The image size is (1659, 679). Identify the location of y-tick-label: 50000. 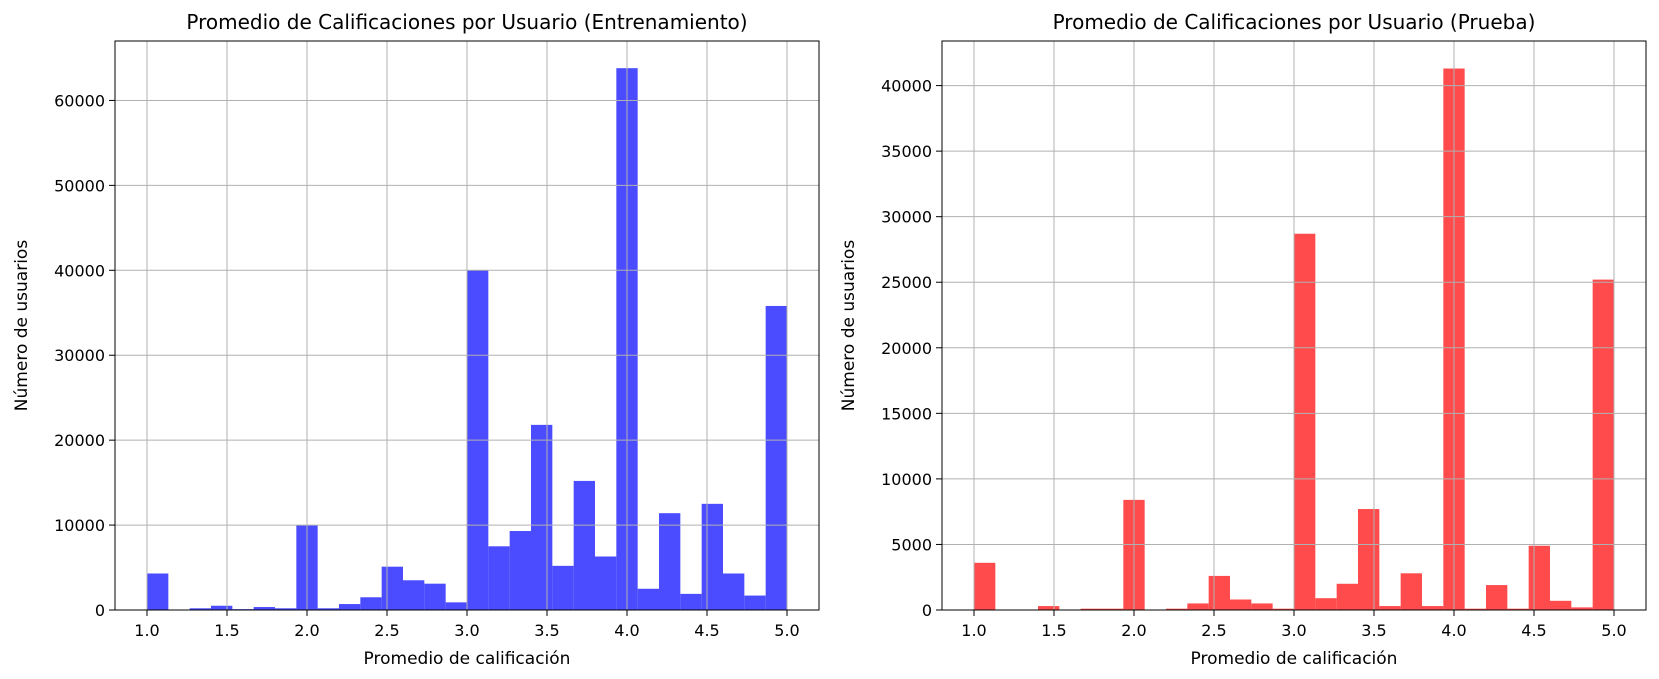
(79, 185).